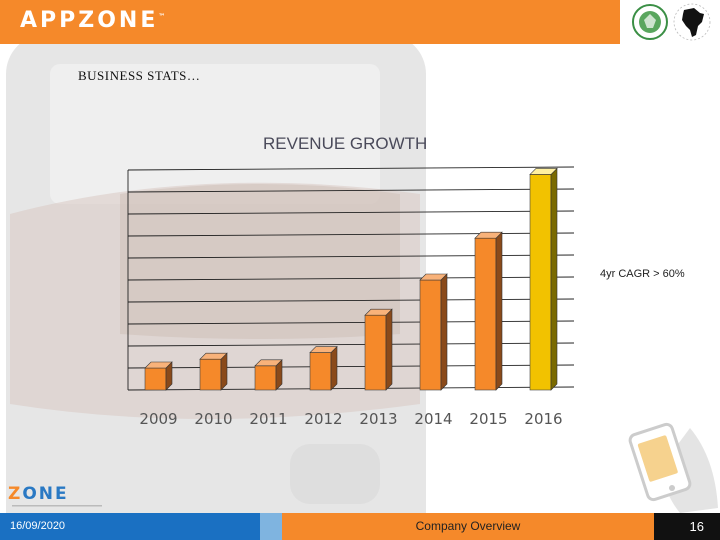 This screenshot has width=720, height=540. What do you see at coordinates (468, 526) in the screenshot?
I see `footer-title: Company Overview` at bounding box center [468, 526].